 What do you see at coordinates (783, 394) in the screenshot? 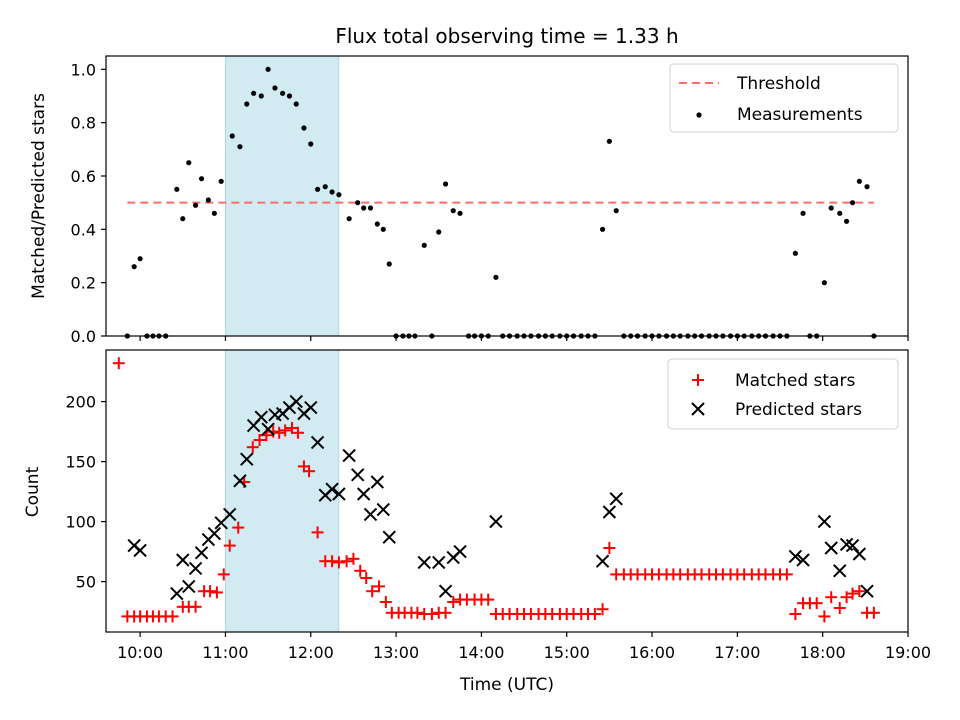
I see `bottom-legend-box` at bounding box center [783, 394].